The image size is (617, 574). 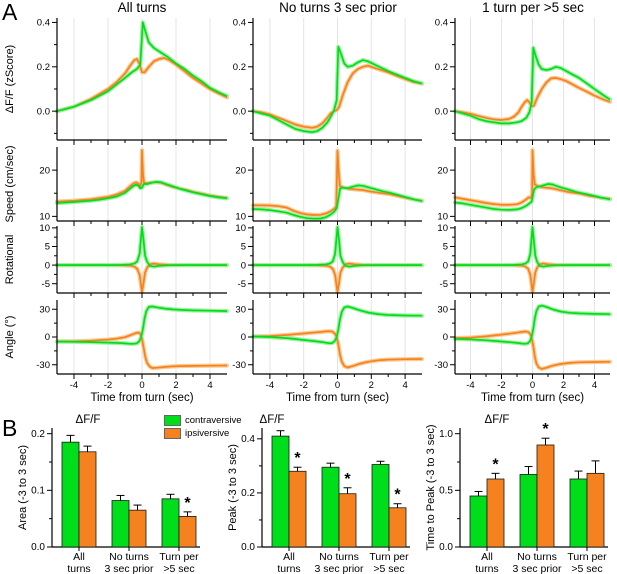 I want to click on svg-text: Speed (cm/sec), so click(x=10, y=183).